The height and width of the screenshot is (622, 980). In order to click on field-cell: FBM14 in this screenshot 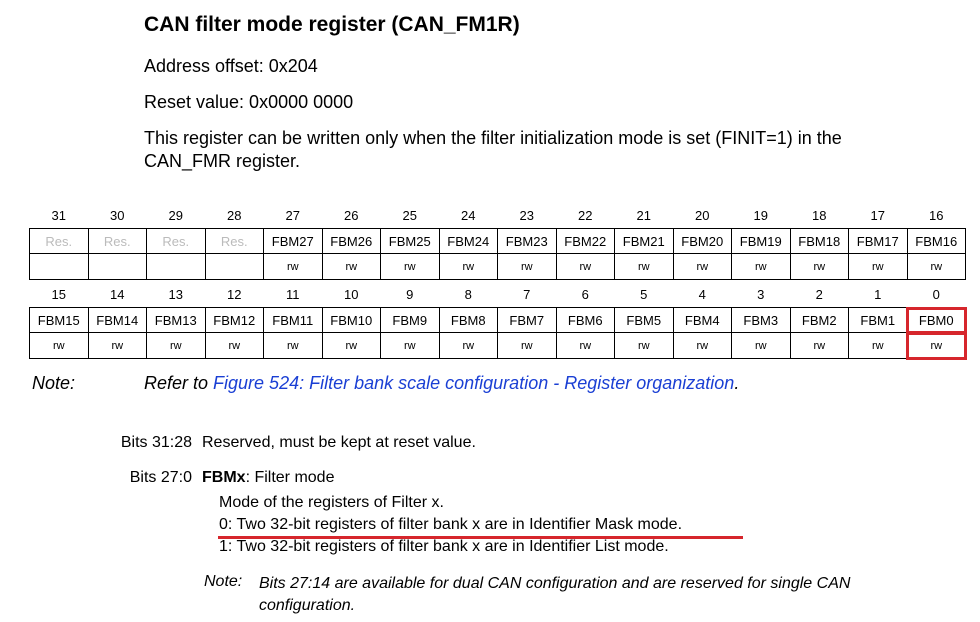, I will do `click(117, 320)`.